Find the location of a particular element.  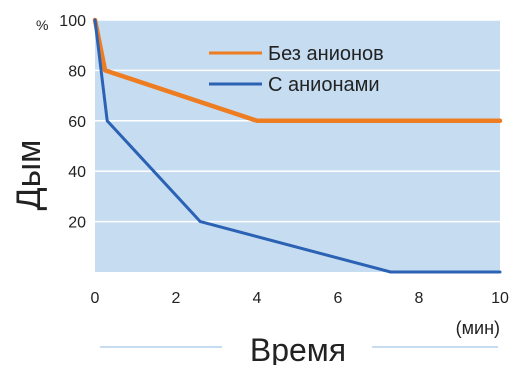

y-tick-label: 80 is located at coordinates (77, 71).